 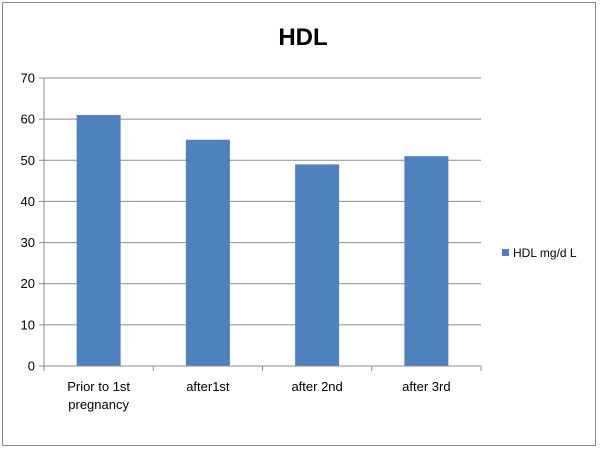 I want to click on y-tick-label: 30, so click(x=28, y=242).